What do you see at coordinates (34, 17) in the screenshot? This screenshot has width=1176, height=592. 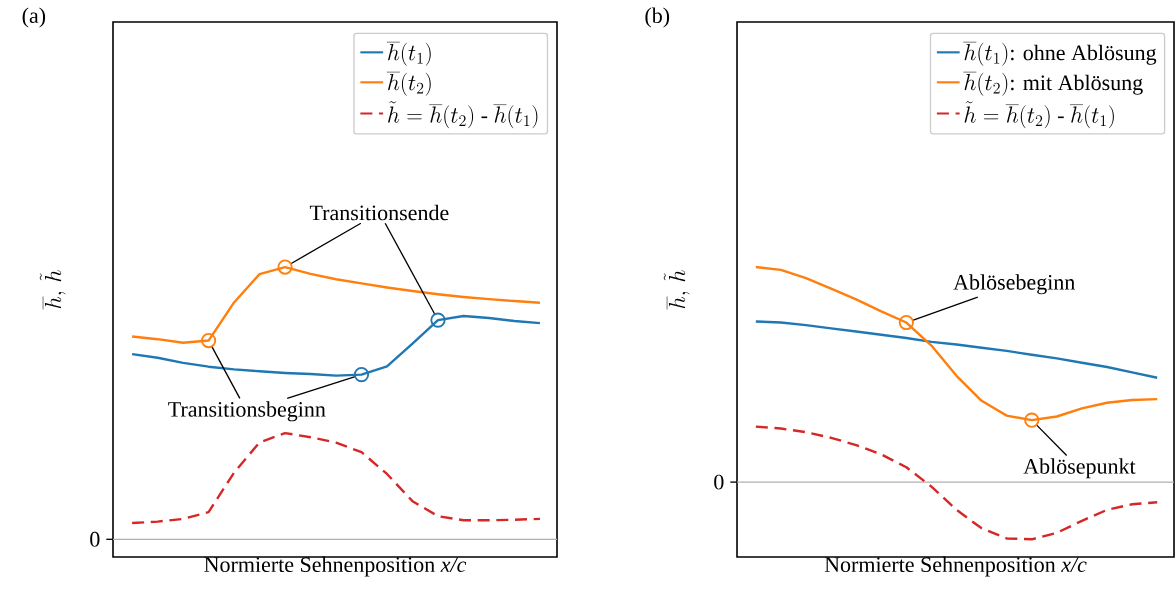 I see `chart-title: (a)` at bounding box center [34, 17].